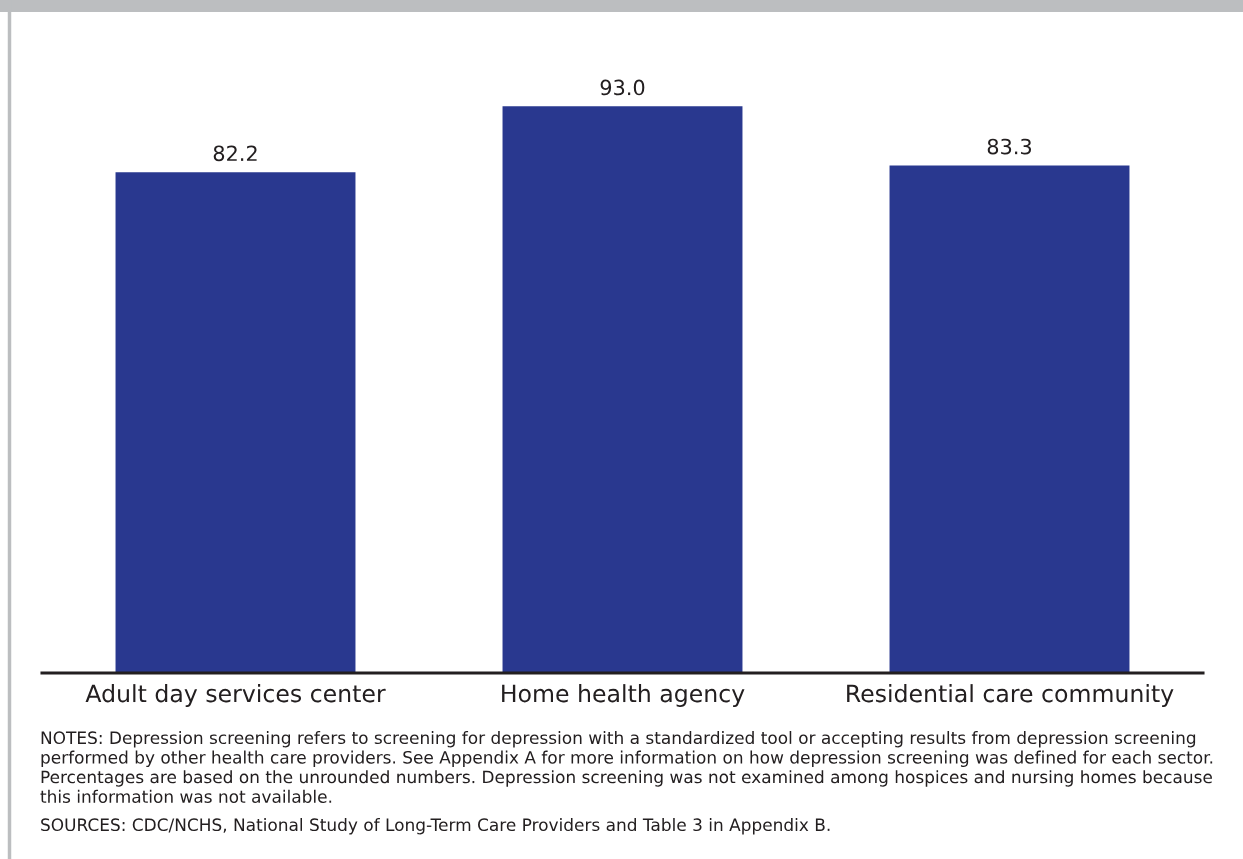 This screenshot has width=1243, height=859. Describe the element at coordinates (622, 87) in the screenshot. I see `data-label: 93.0` at that location.